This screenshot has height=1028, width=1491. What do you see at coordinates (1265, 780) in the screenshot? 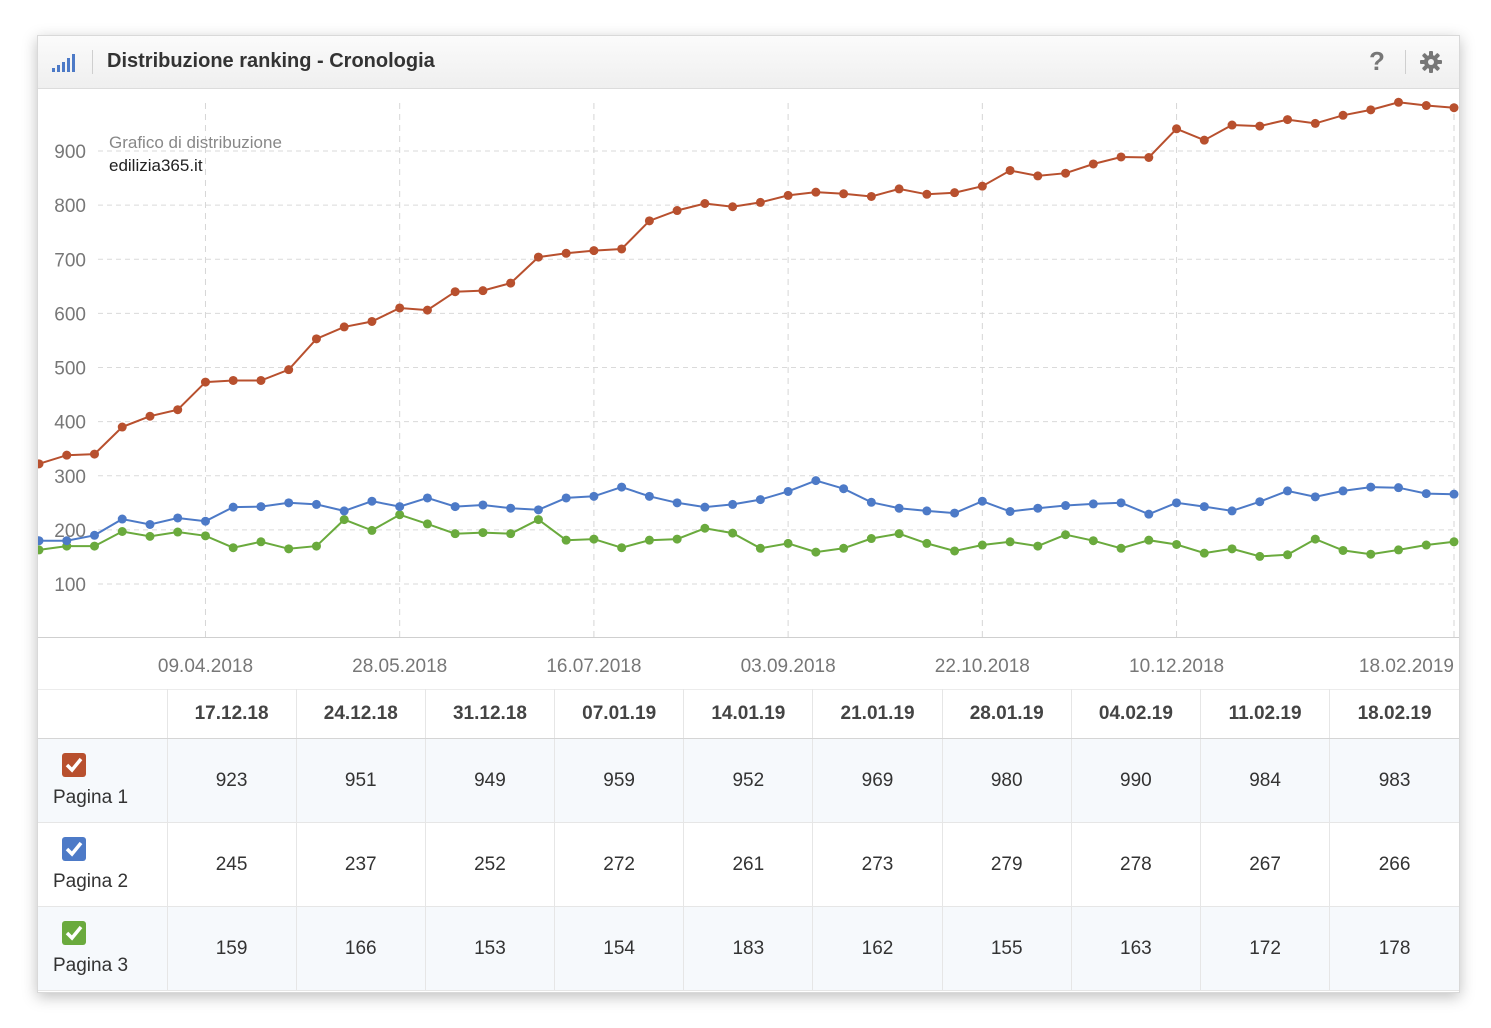
I see `table-cell: 984` at bounding box center [1265, 780].